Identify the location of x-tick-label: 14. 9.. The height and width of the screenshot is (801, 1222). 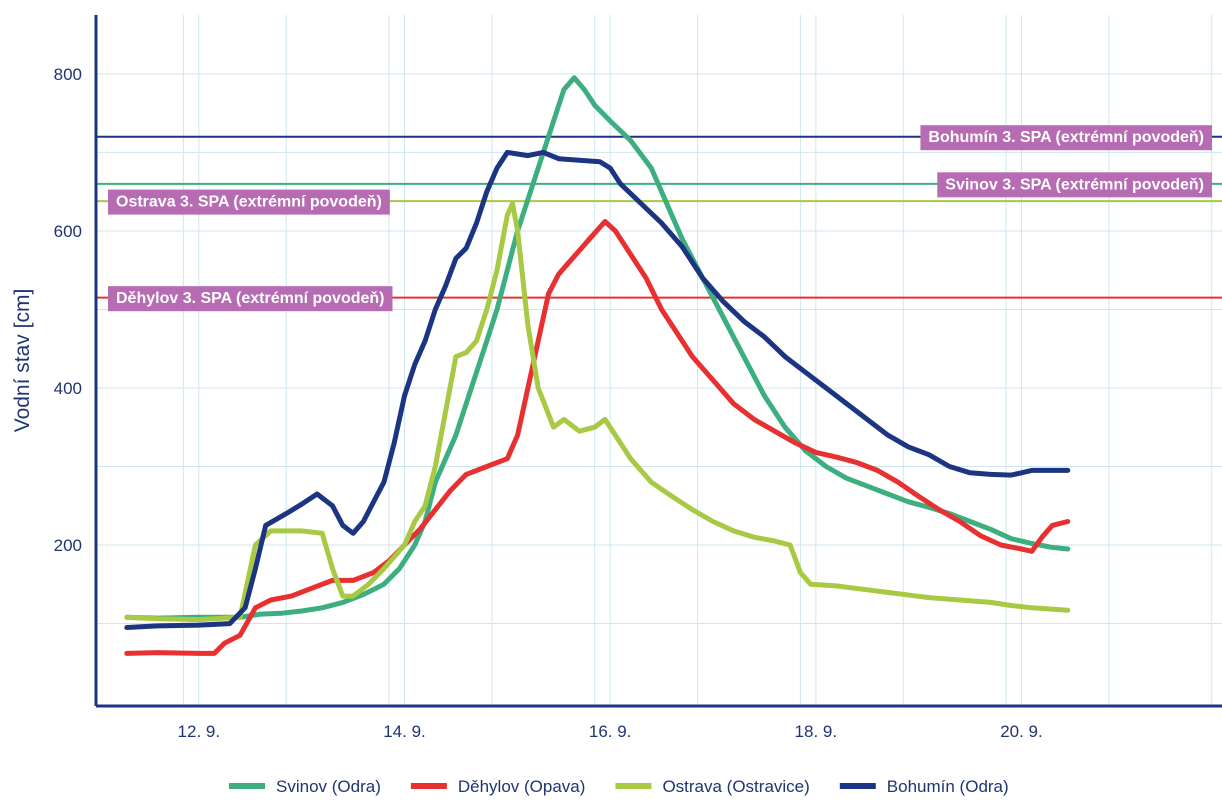
(404, 731).